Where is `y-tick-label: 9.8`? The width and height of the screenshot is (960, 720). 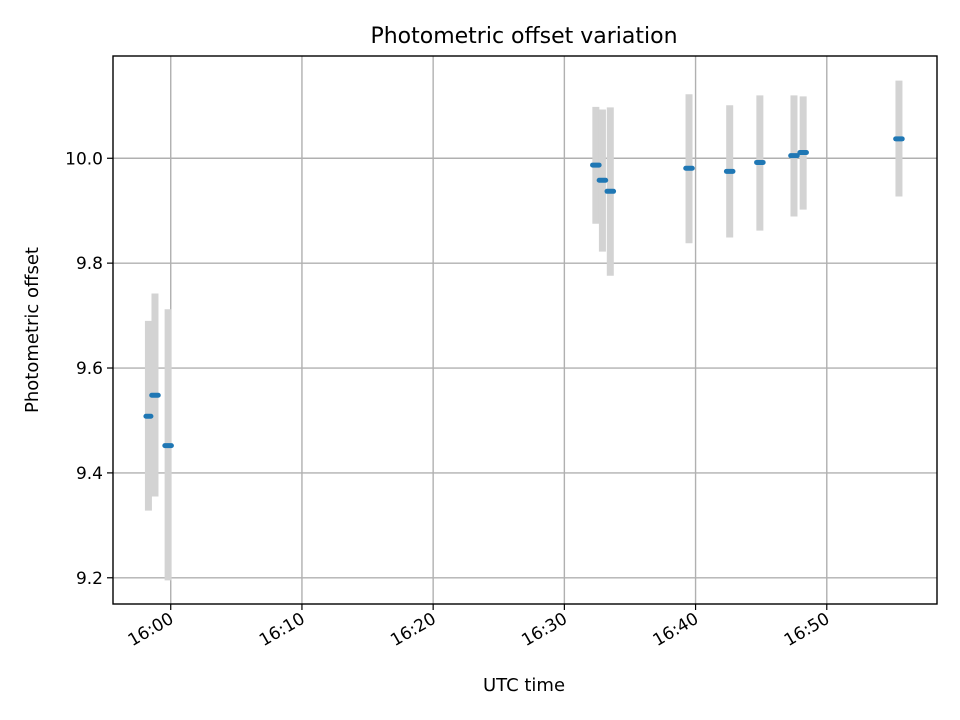
y-tick-label: 9.8 is located at coordinates (89, 264).